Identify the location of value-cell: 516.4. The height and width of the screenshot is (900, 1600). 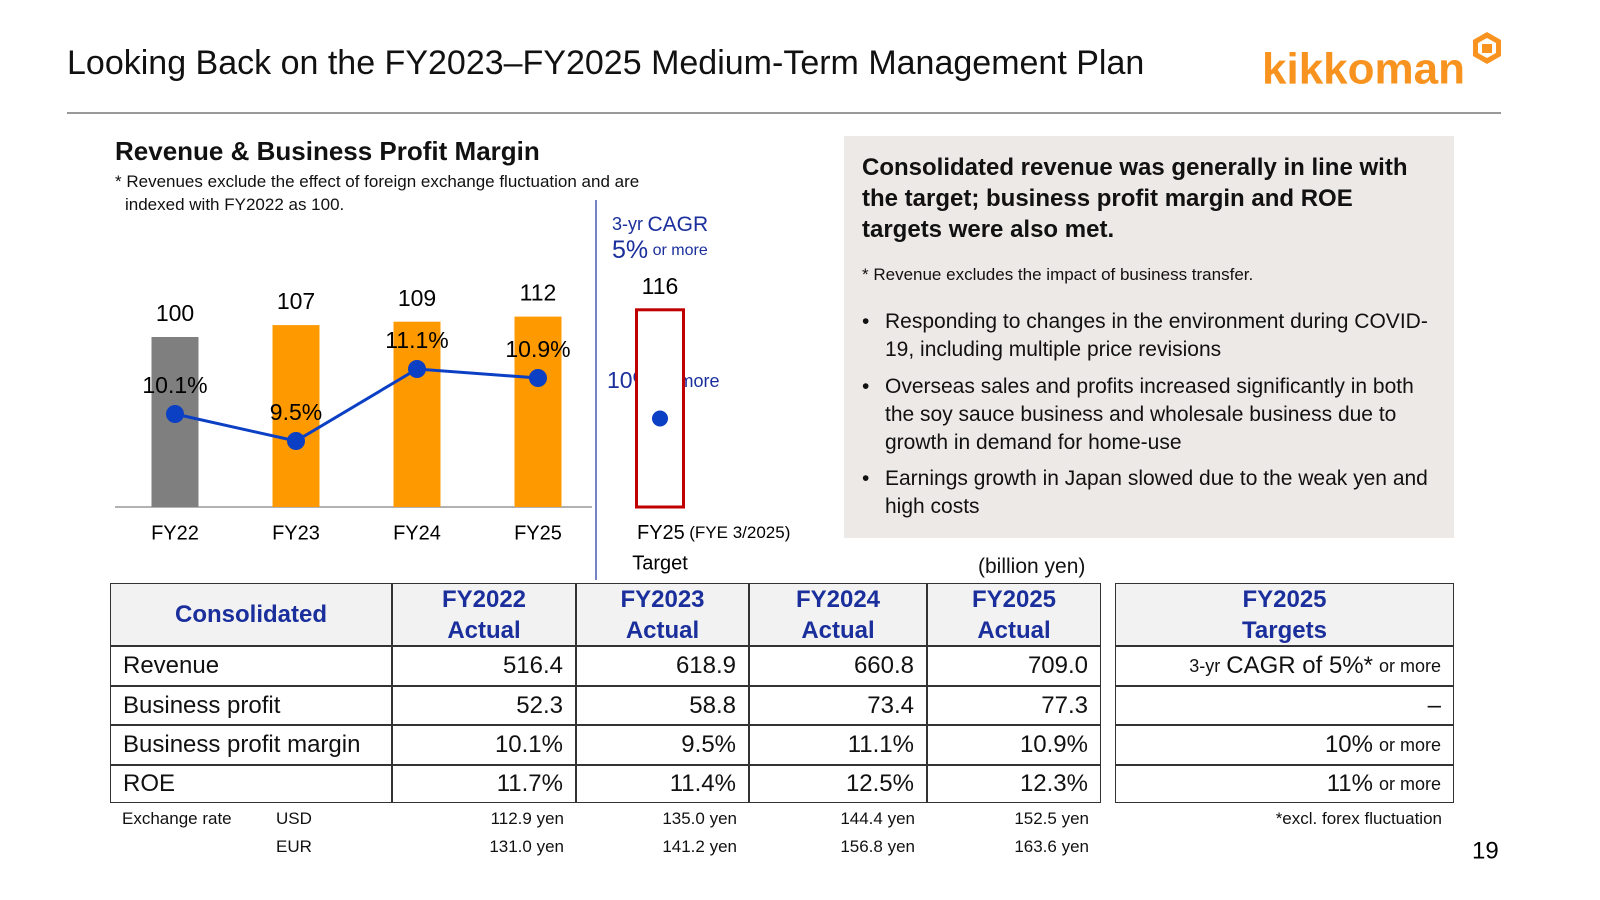
(484, 666).